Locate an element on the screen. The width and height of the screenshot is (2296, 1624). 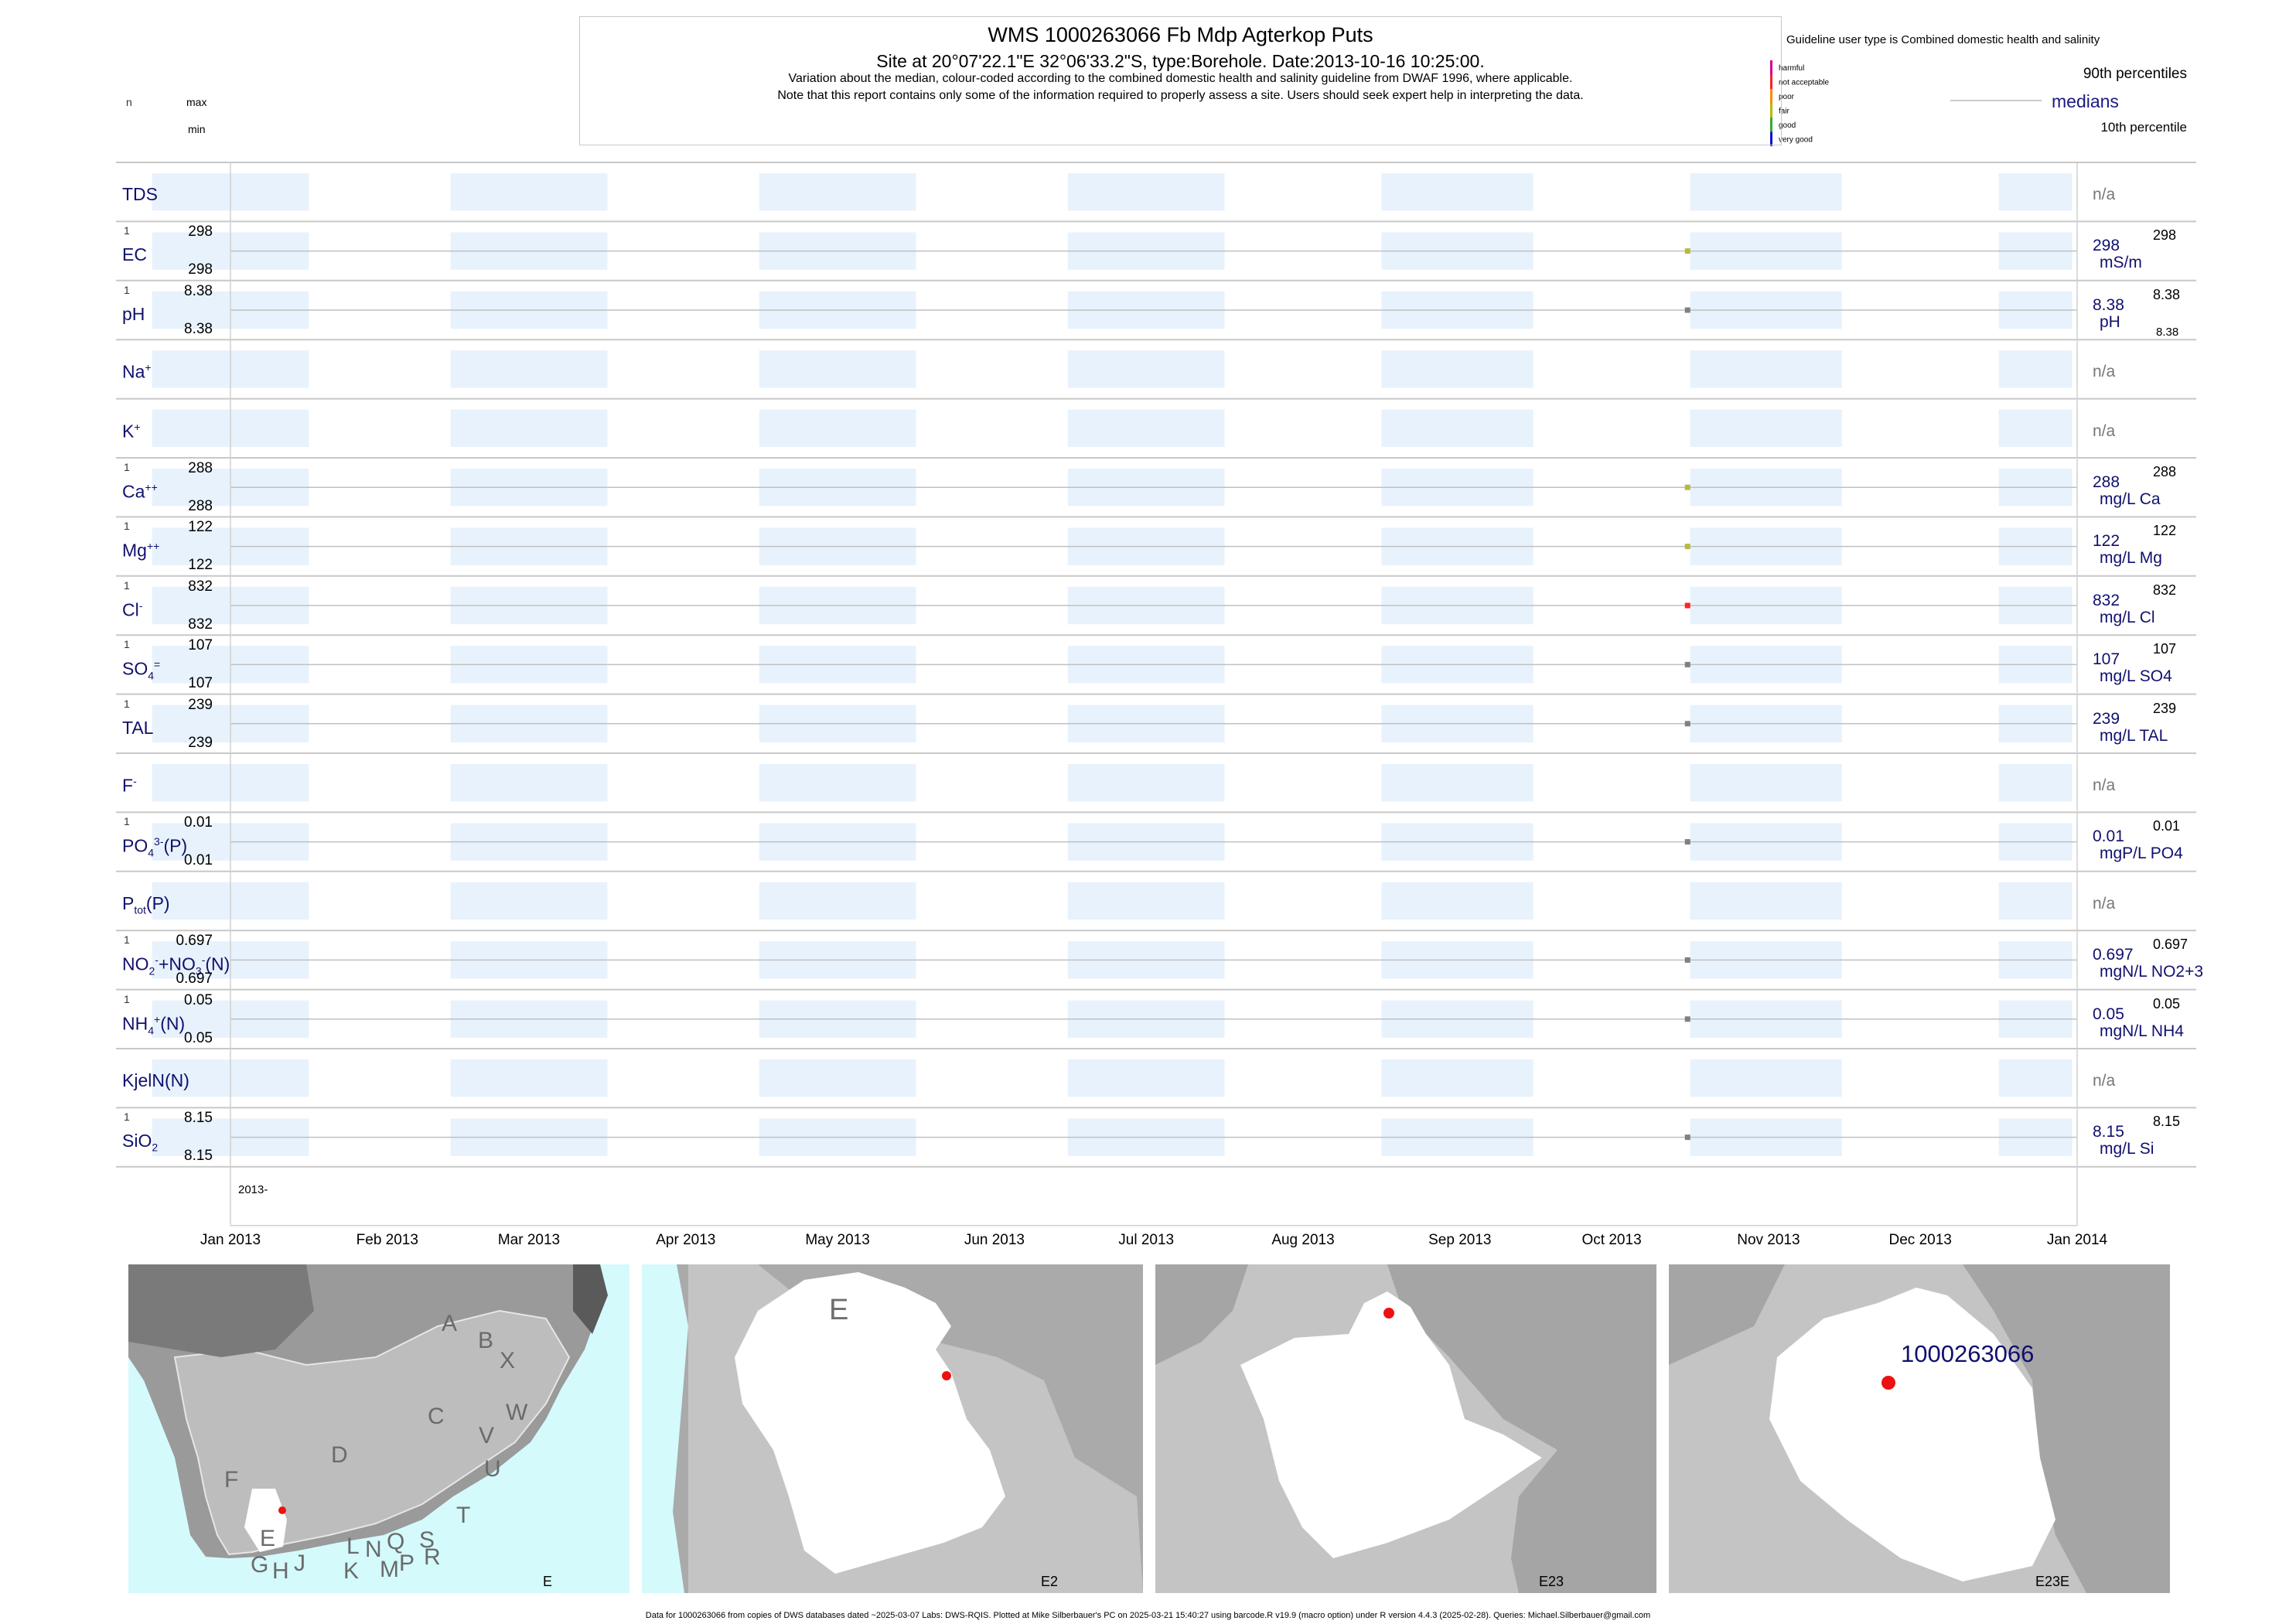
p90-value: 239 is located at coordinates (2165, 708).